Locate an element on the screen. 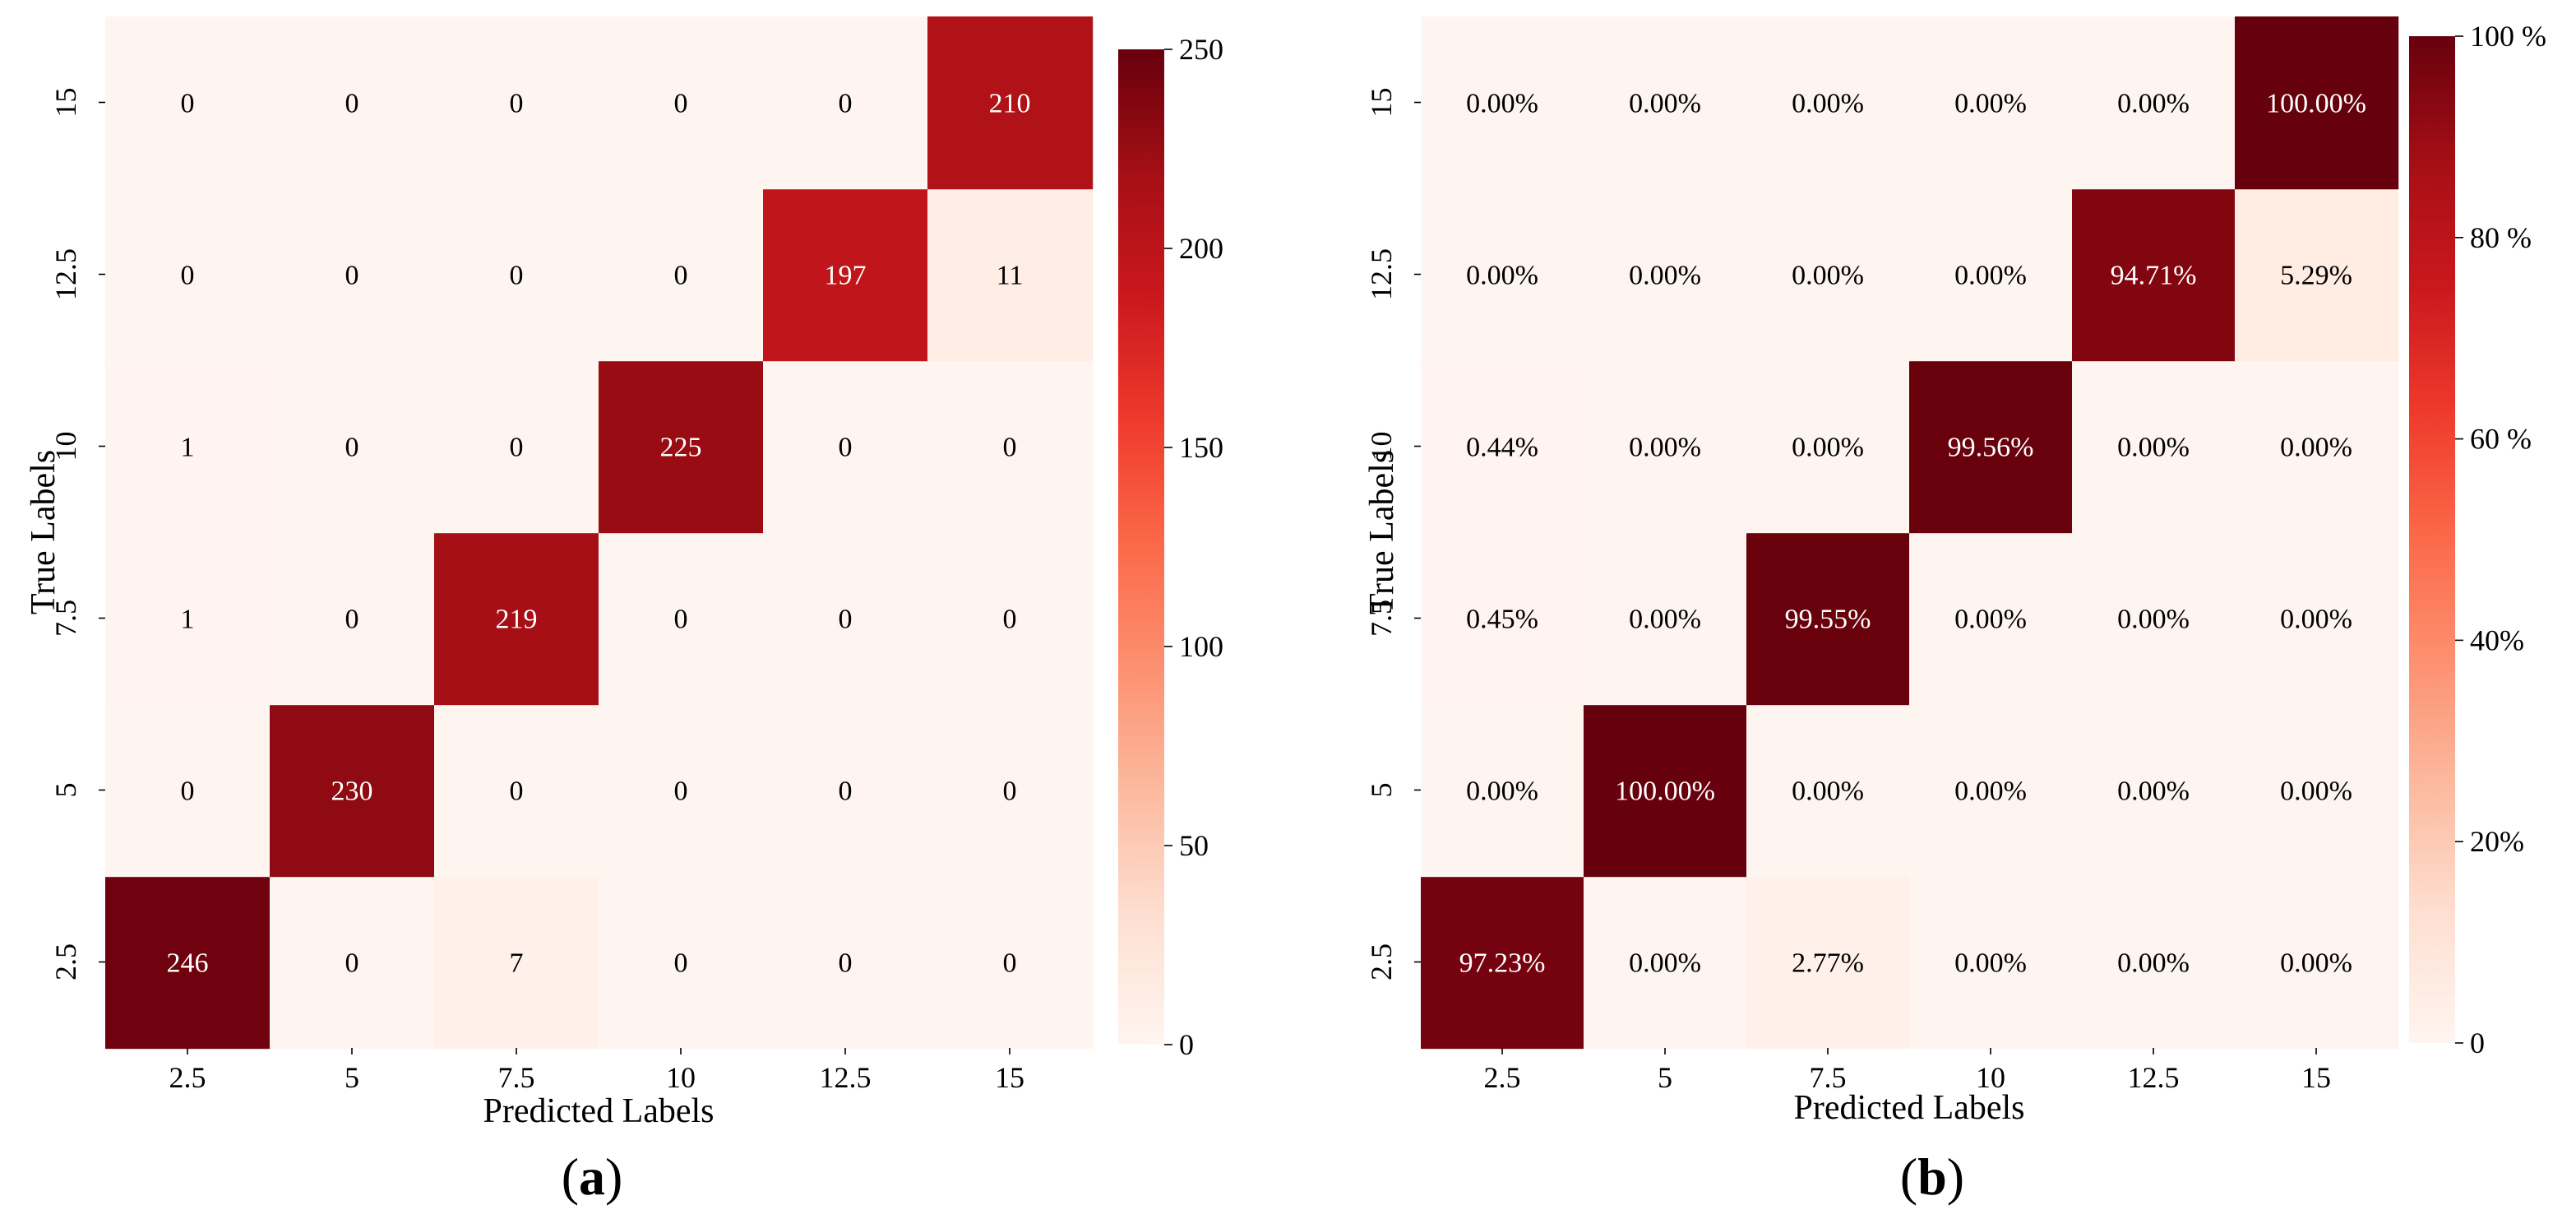 The height and width of the screenshot is (1219, 2576). y-tick-label: 15 is located at coordinates (1381, 103).